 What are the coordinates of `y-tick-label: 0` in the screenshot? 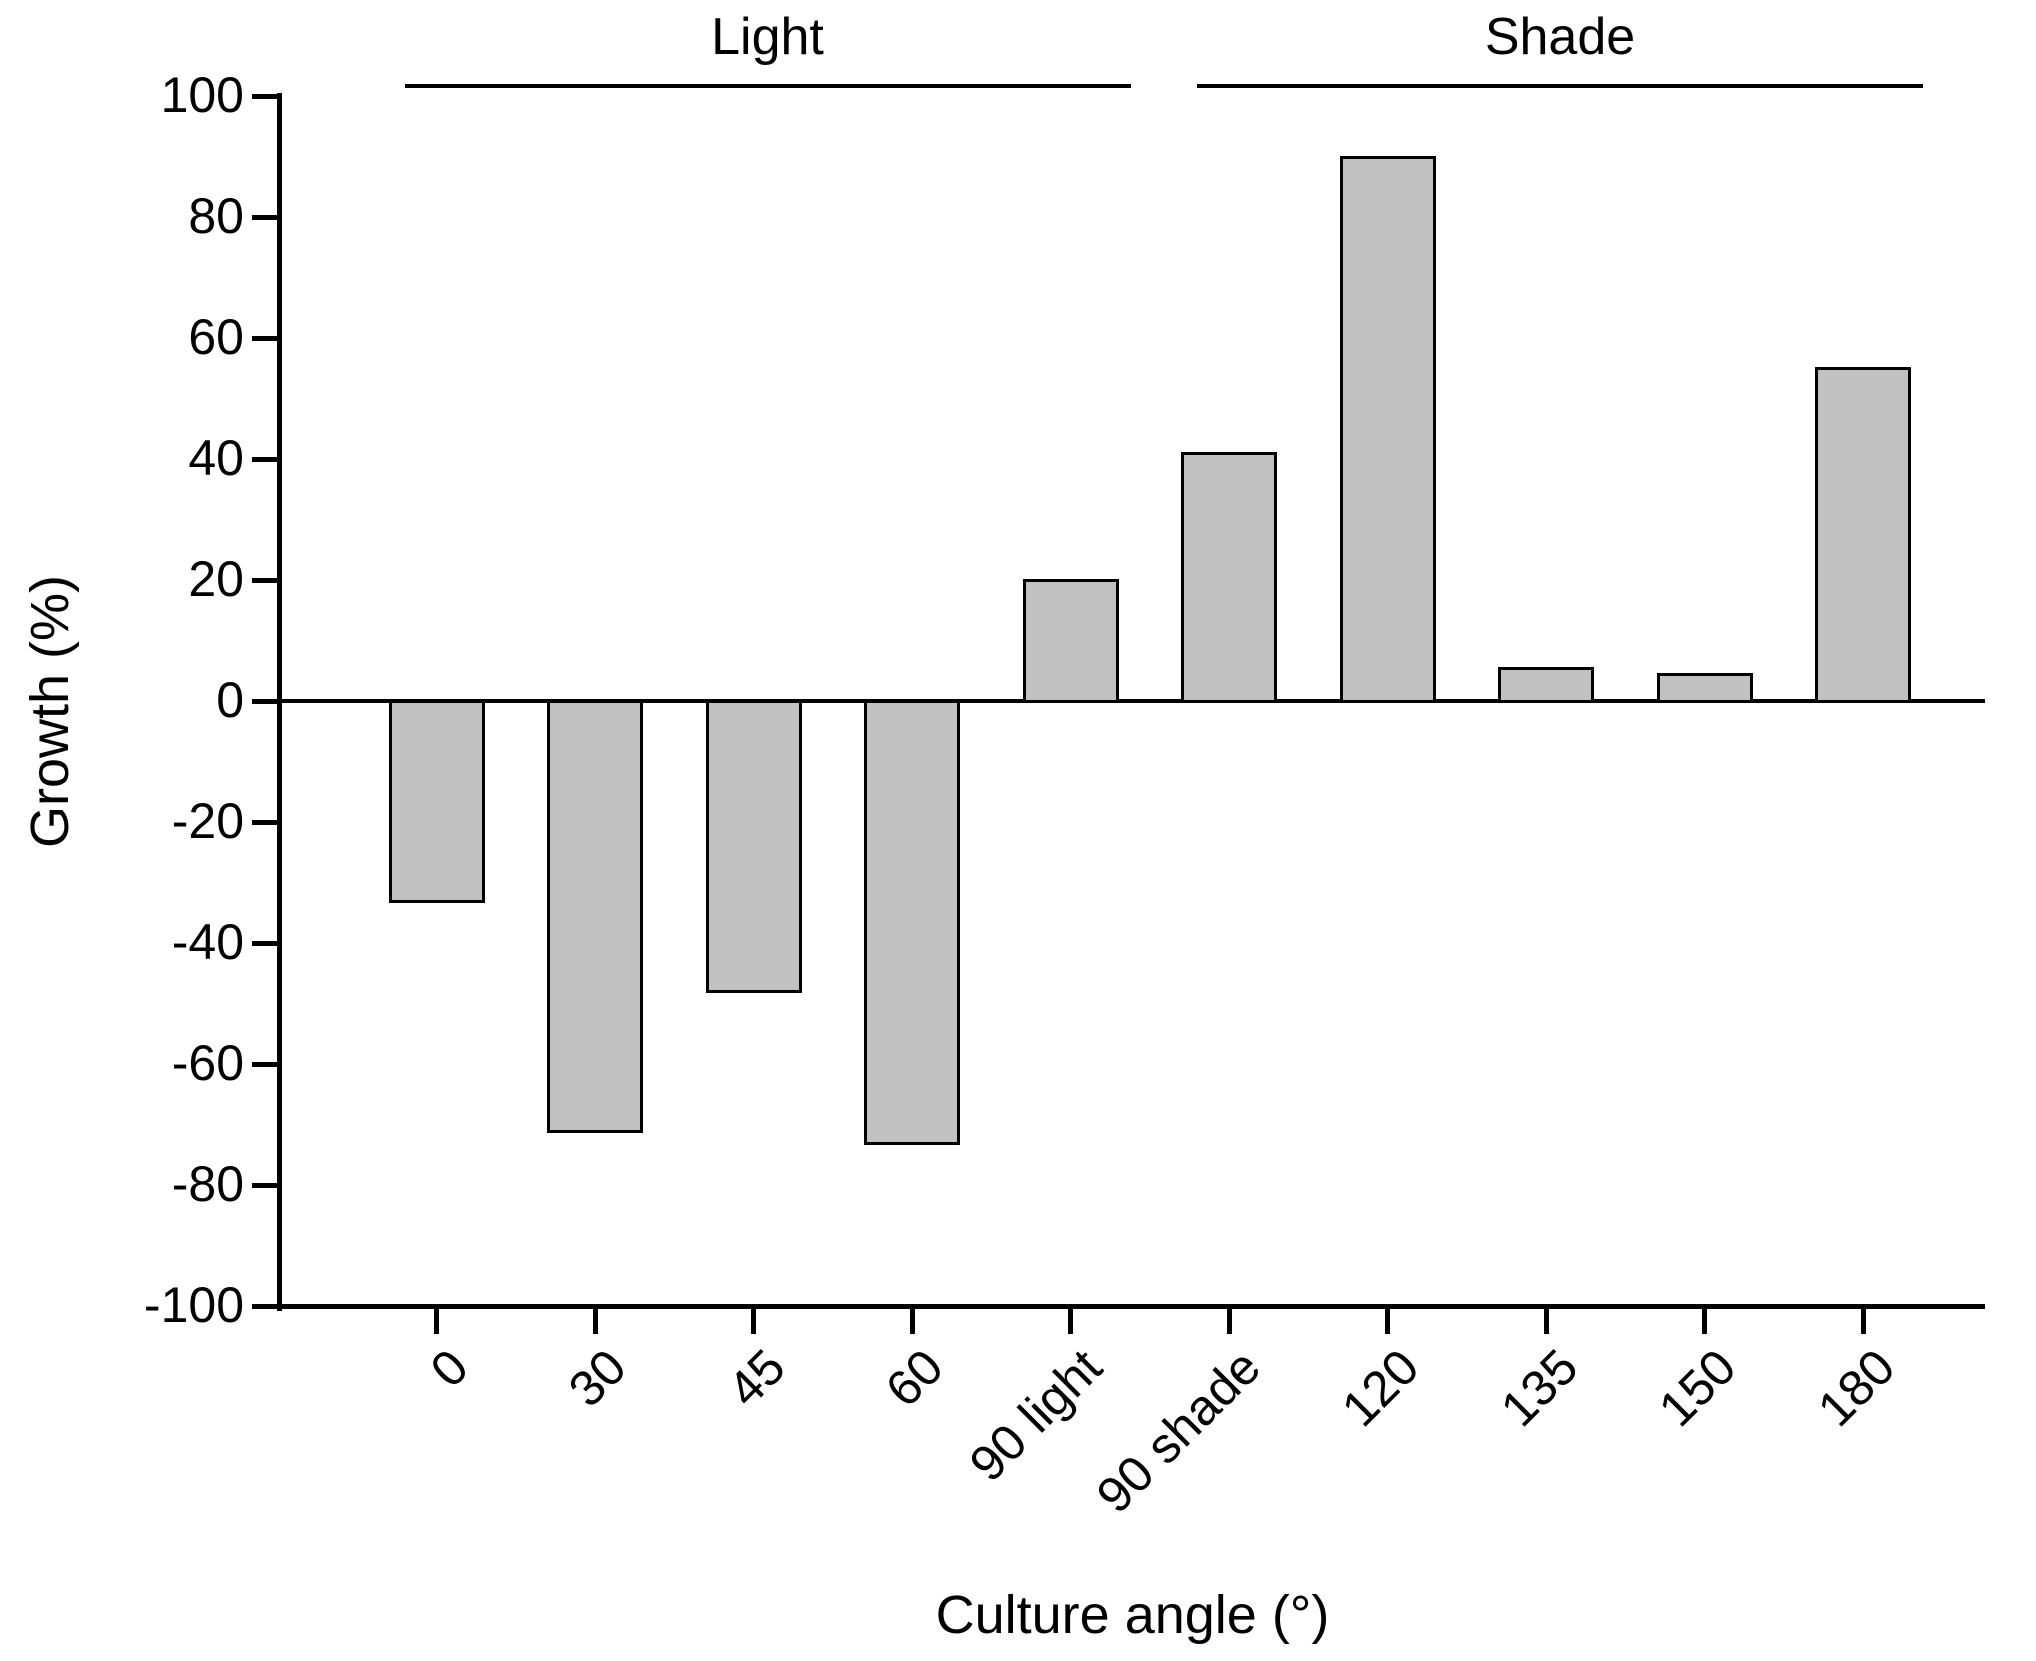 It's located at (230, 700).